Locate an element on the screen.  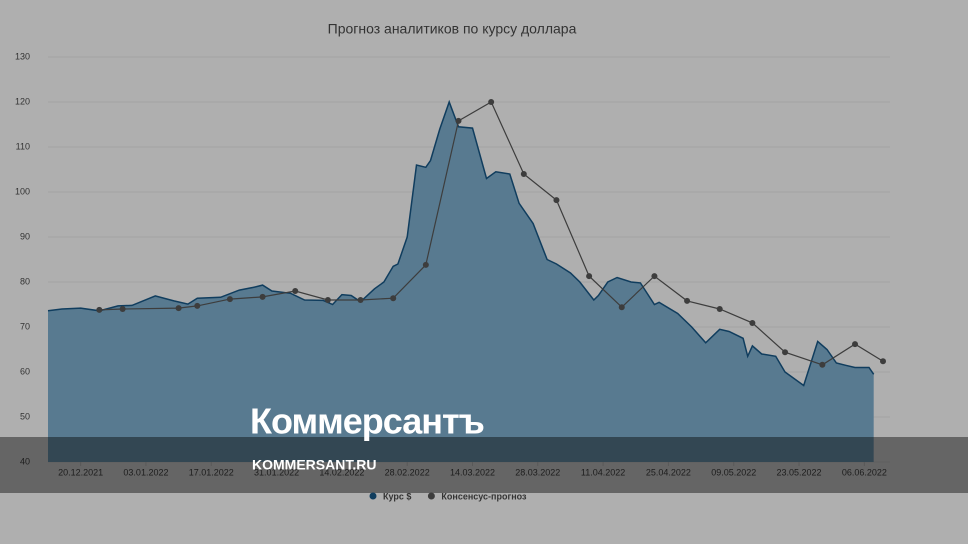
x-tick-label: 31.01.2022 is located at coordinates (276, 472).